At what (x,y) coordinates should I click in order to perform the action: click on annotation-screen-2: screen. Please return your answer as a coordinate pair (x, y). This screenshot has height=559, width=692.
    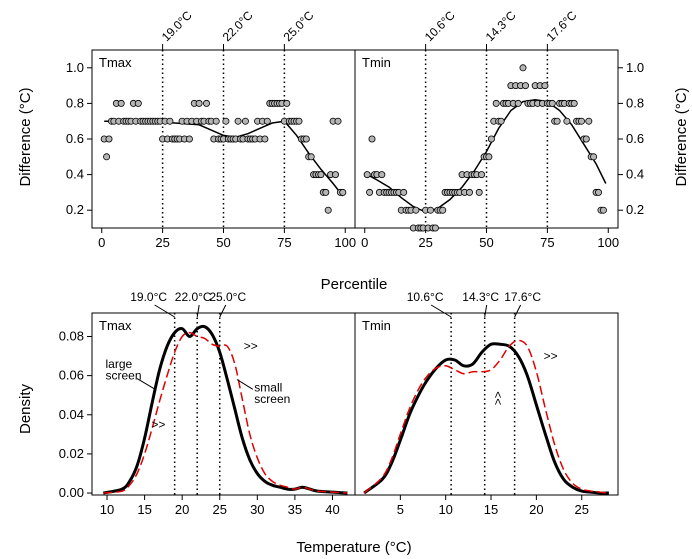
    Looking at the image, I should click on (272, 399).